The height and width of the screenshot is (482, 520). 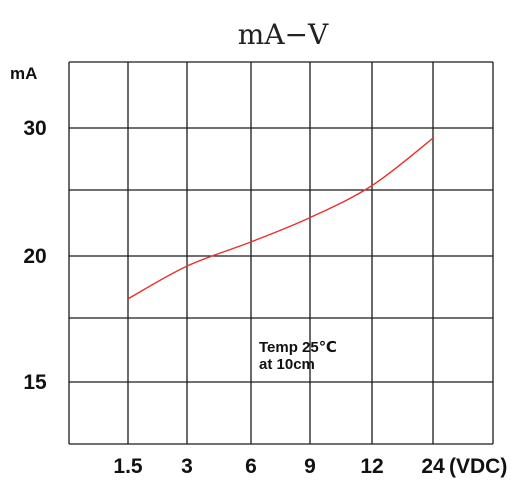 What do you see at coordinates (251, 466) in the screenshot?
I see `x-tick-label-6: 6` at bounding box center [251, 466].